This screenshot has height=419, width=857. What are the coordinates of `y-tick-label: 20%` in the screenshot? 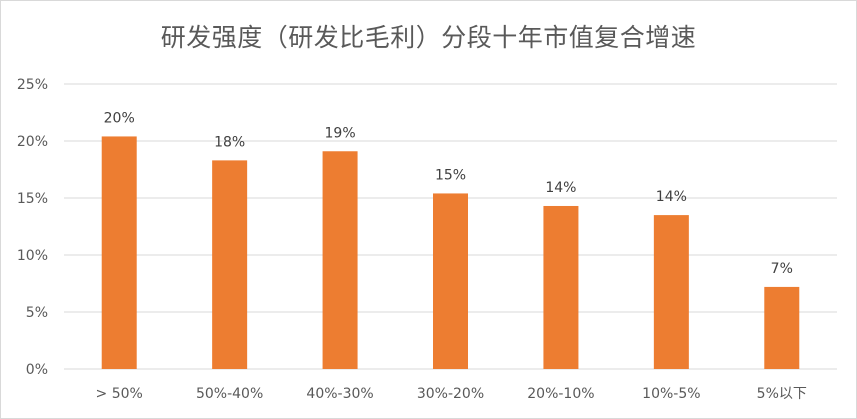 It's located at (32, 142).